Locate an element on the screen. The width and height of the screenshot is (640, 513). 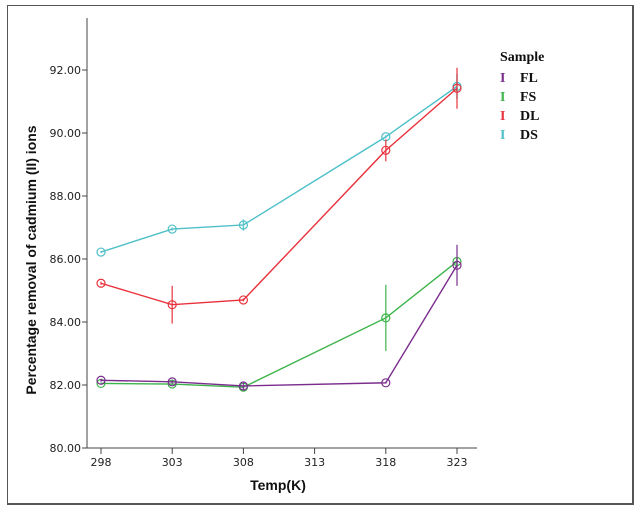
legend-item-dl: I DL is located at coordinates (522, 116).